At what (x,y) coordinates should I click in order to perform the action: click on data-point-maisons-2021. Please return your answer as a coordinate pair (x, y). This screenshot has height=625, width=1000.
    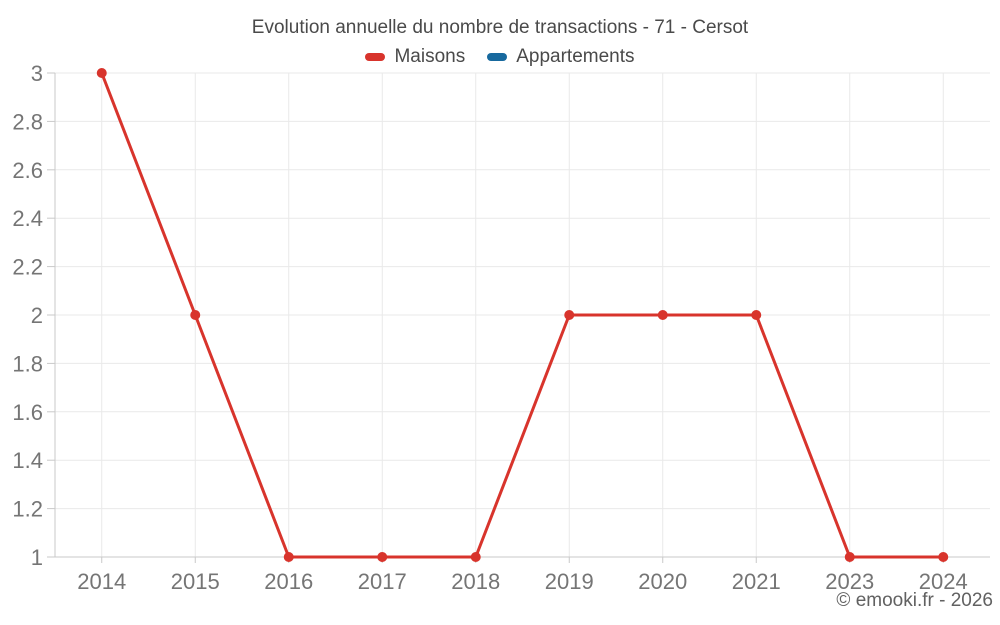
    Looking at the image, I should click on (756, 315).